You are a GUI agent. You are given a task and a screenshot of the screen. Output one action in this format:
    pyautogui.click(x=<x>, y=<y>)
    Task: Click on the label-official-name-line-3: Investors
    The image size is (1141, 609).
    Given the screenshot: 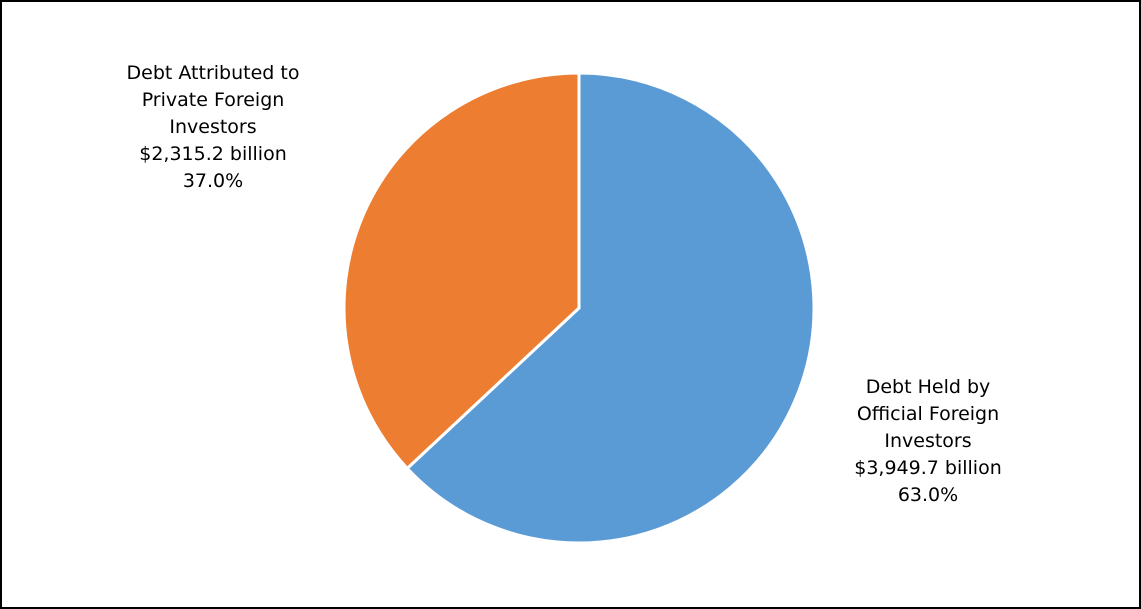 What is the action you would take?
    pyautogui.click(x=928, y=441)
    